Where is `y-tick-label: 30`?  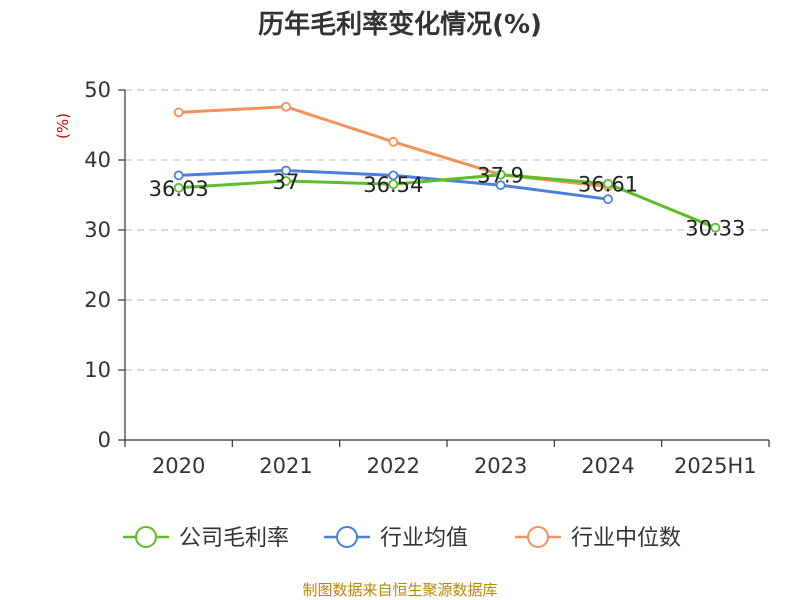 y-tick-label: 30 is located at coordinates (97, 230).